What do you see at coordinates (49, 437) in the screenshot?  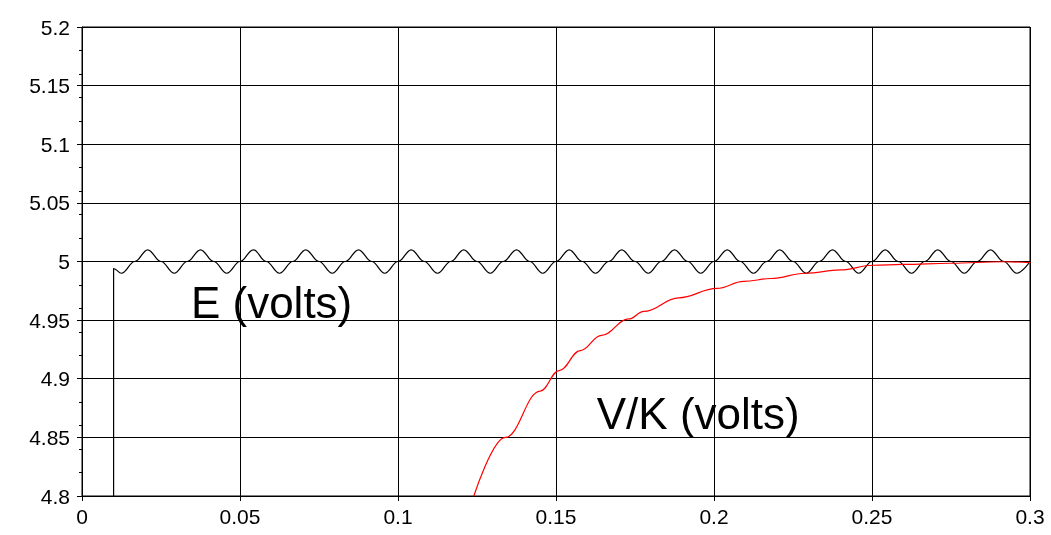 I see `y-tick-label: 4.85` at bounding box center [49, 437].